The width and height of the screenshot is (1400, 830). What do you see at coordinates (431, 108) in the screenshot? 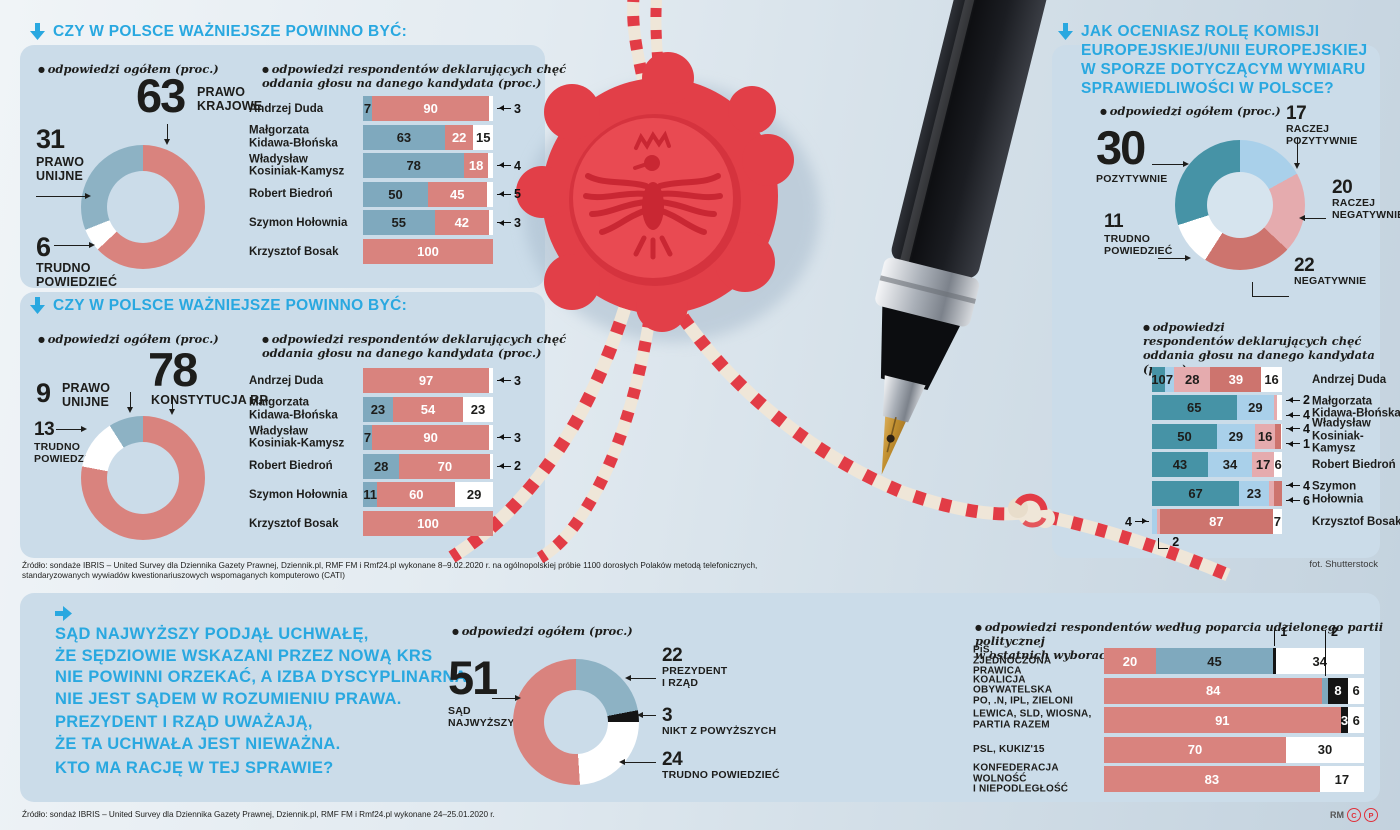
I see `bar-segment: 90` at bounding box center [431, 108].